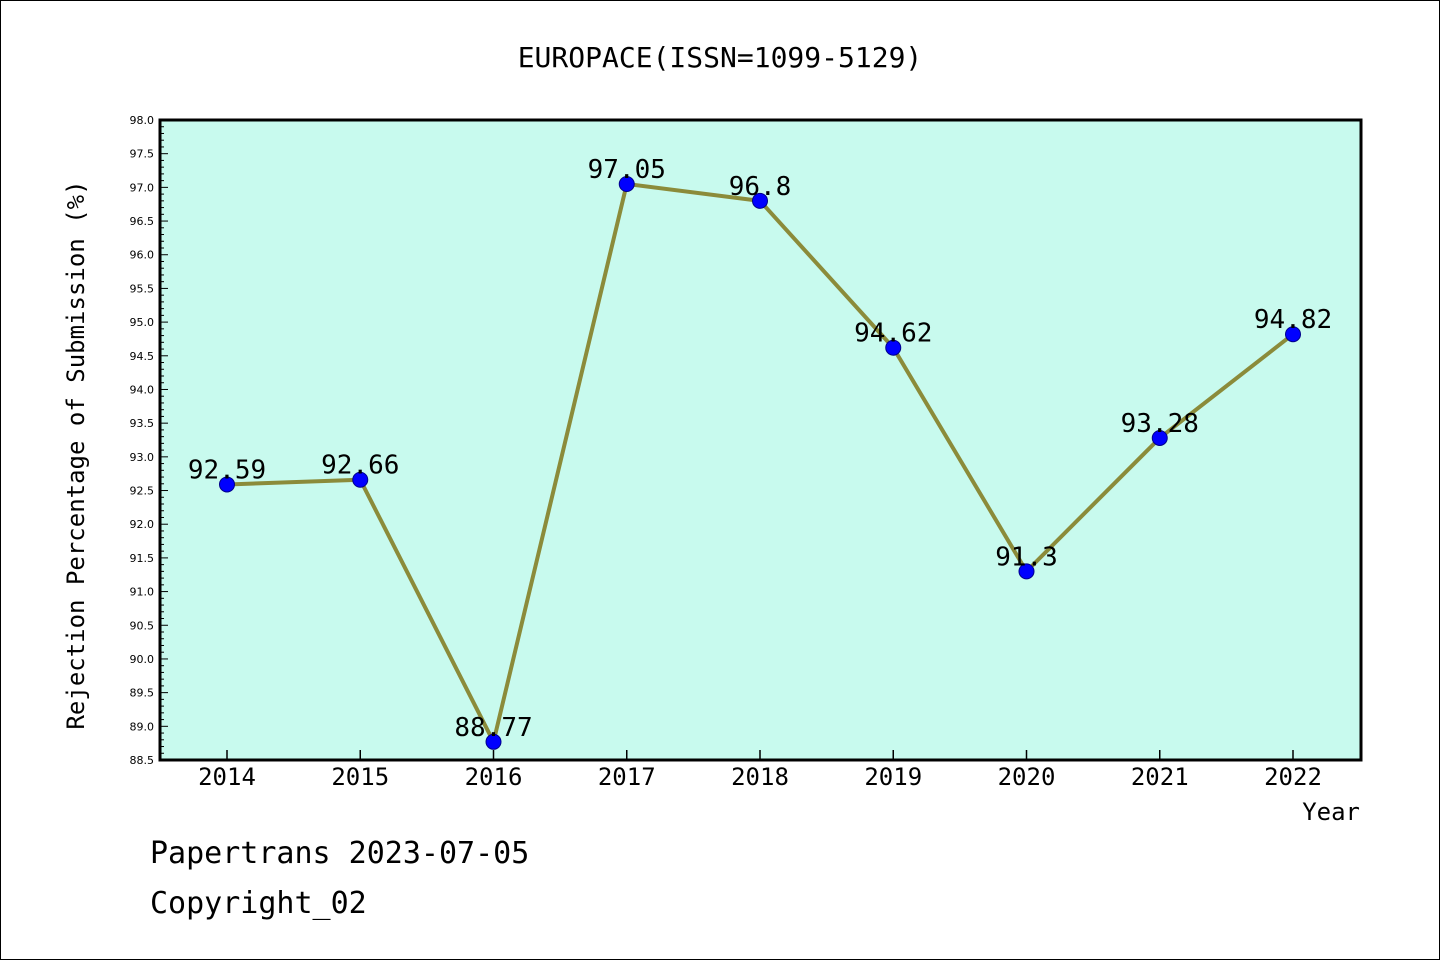 This screenshot has width=1440, height=960. I want to click on y-tick-label: 90.0, so click(142, 659).